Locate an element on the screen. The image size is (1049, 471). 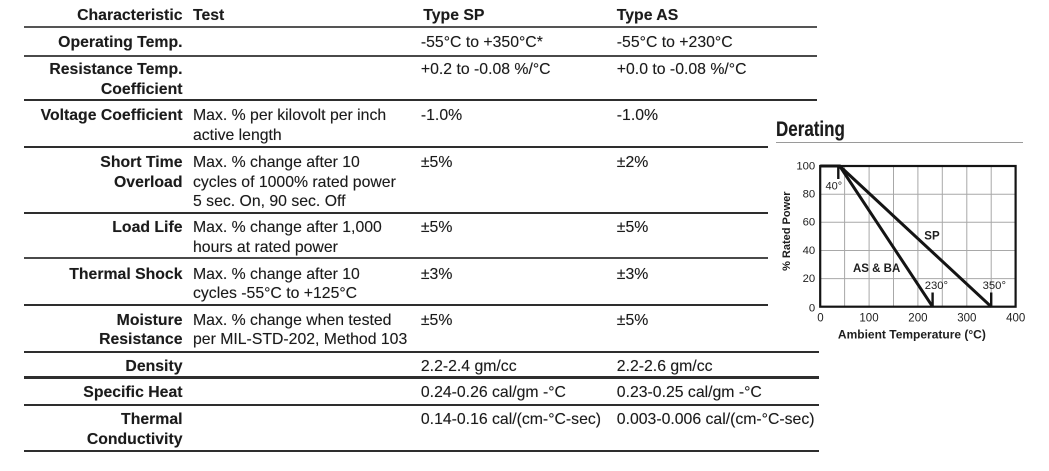
svg-text: 20 is located at coordinates (809, 279).